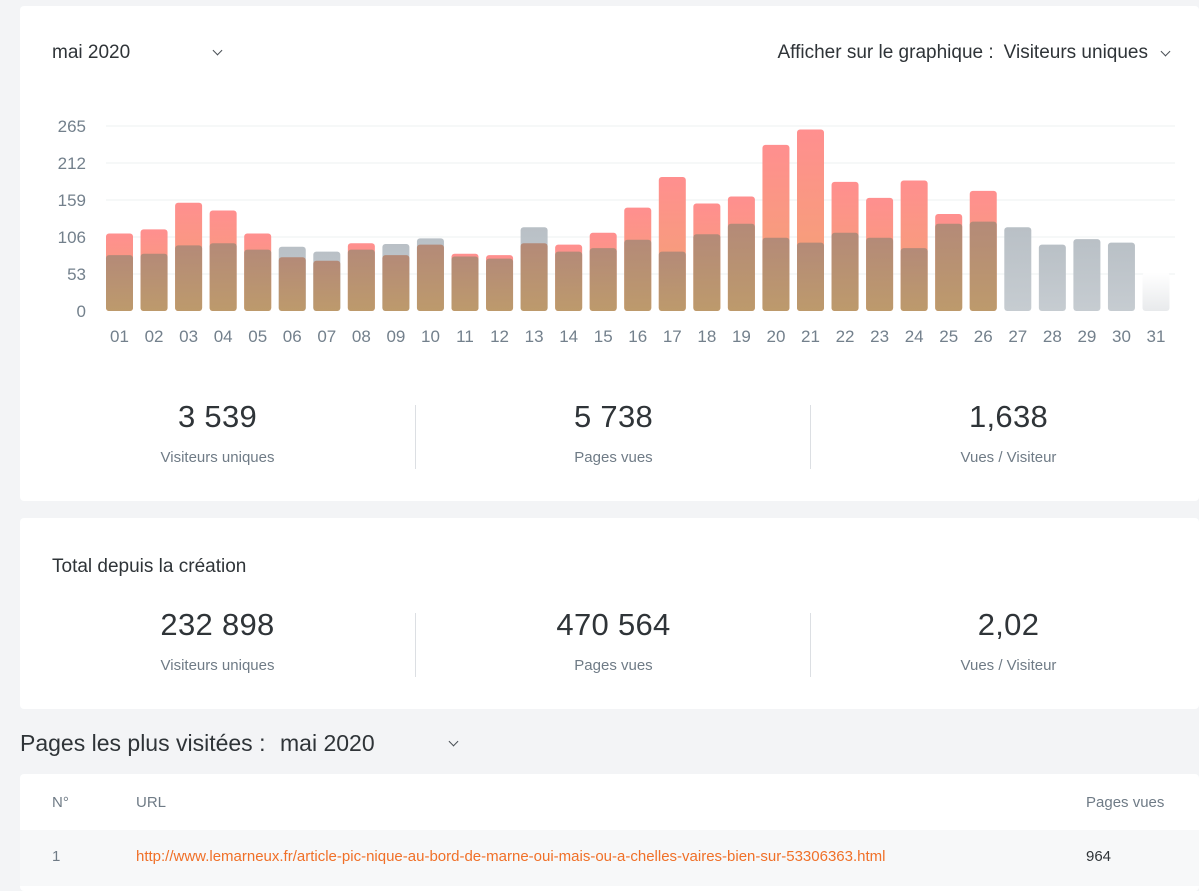  Describe the element at coordinates (72, 163) in the screenshot. I see `y-tick-label: 212` at that location.